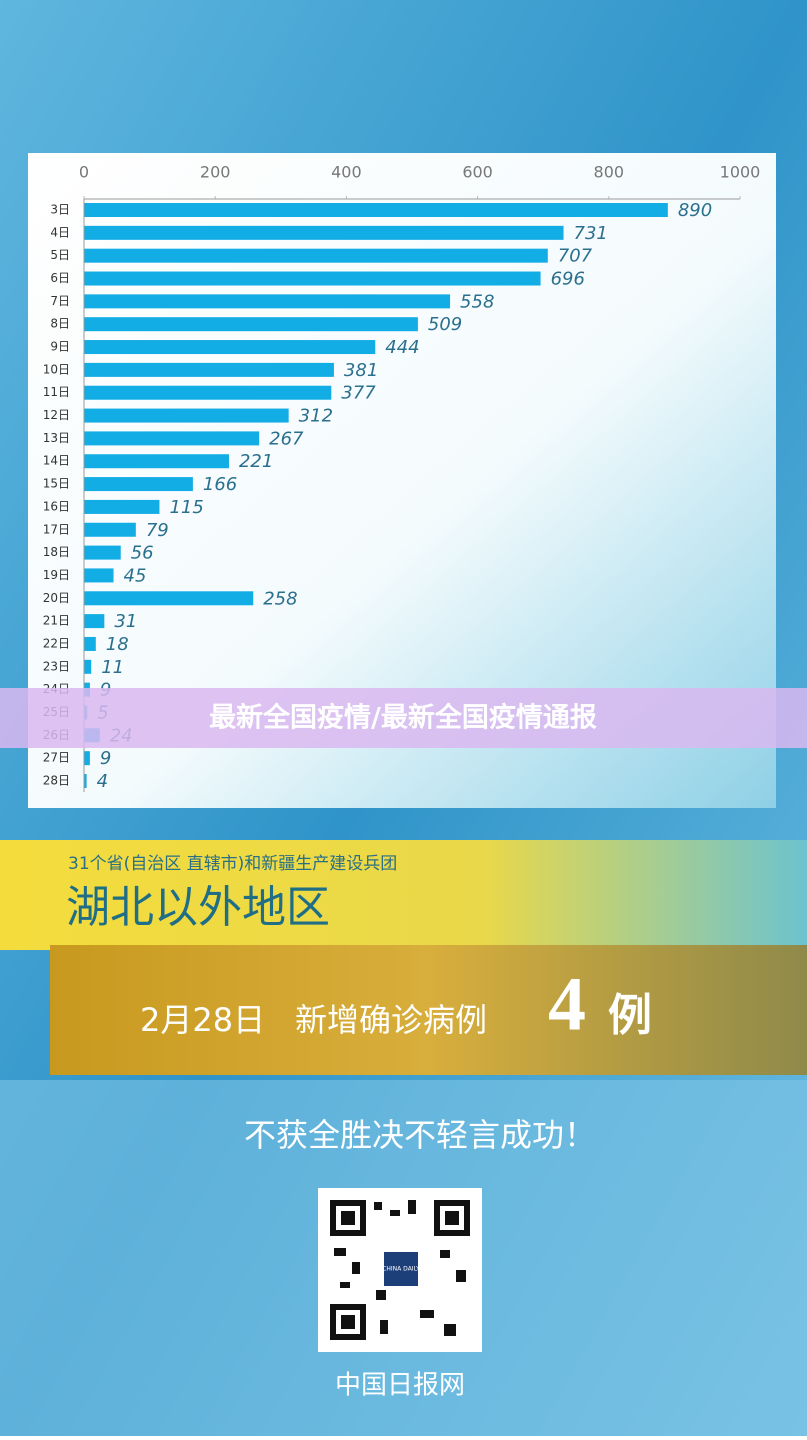  I want to click on y-tick-label: 28日, so click(56, 781).